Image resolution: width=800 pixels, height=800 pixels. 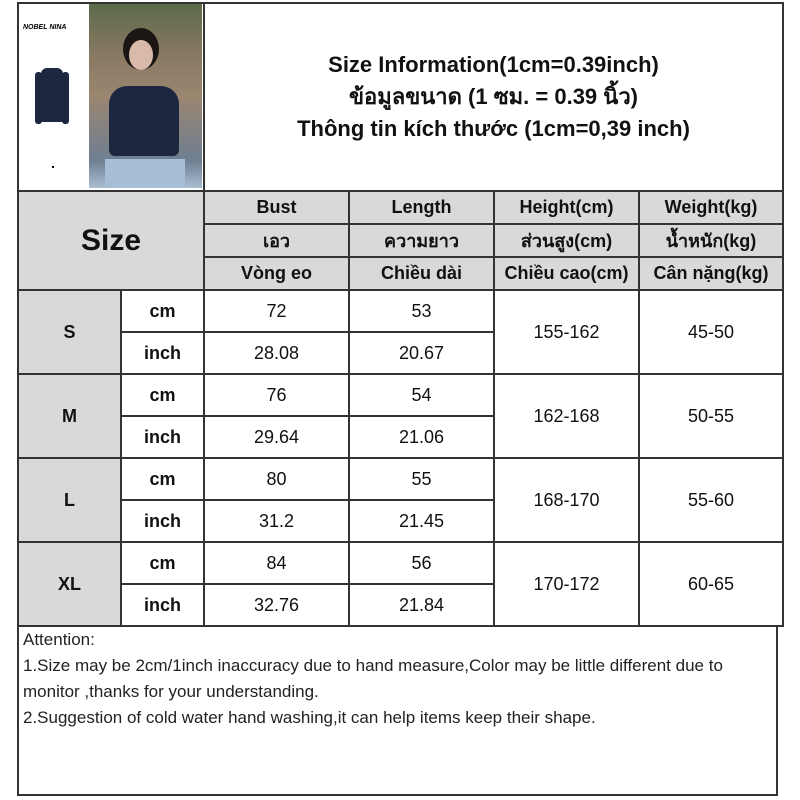 I want to click on length-inch: 21.45, so click(x=421, y=521).